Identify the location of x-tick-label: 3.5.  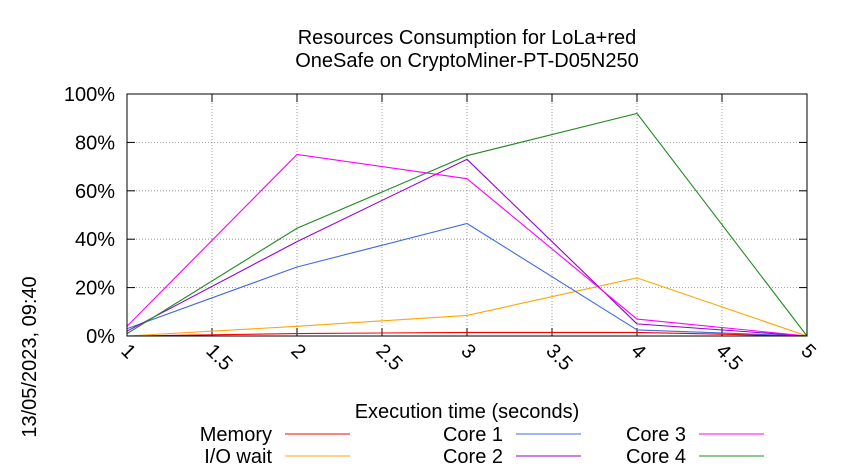
(558, 357).